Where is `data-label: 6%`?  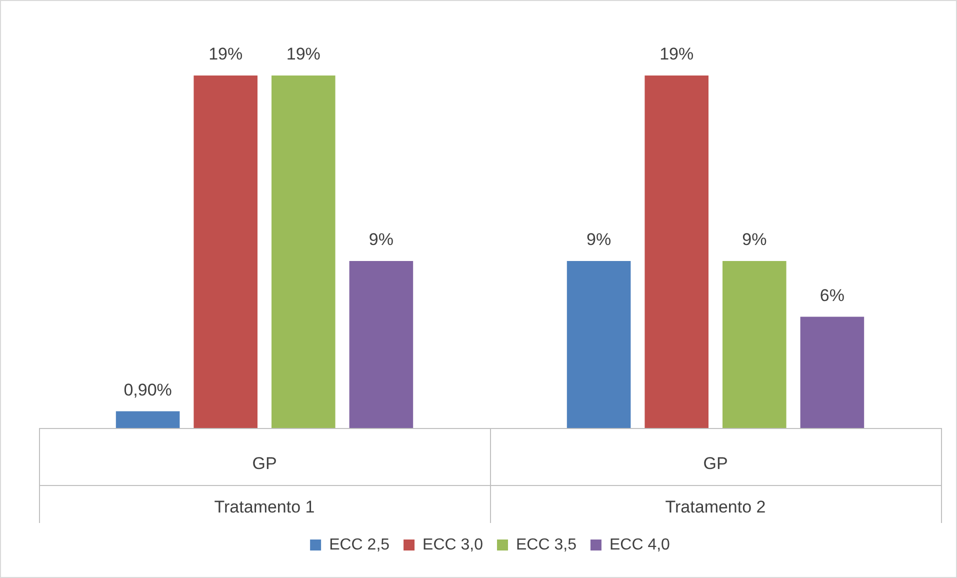
data-label: 6% is located at coordinates (832, 295).